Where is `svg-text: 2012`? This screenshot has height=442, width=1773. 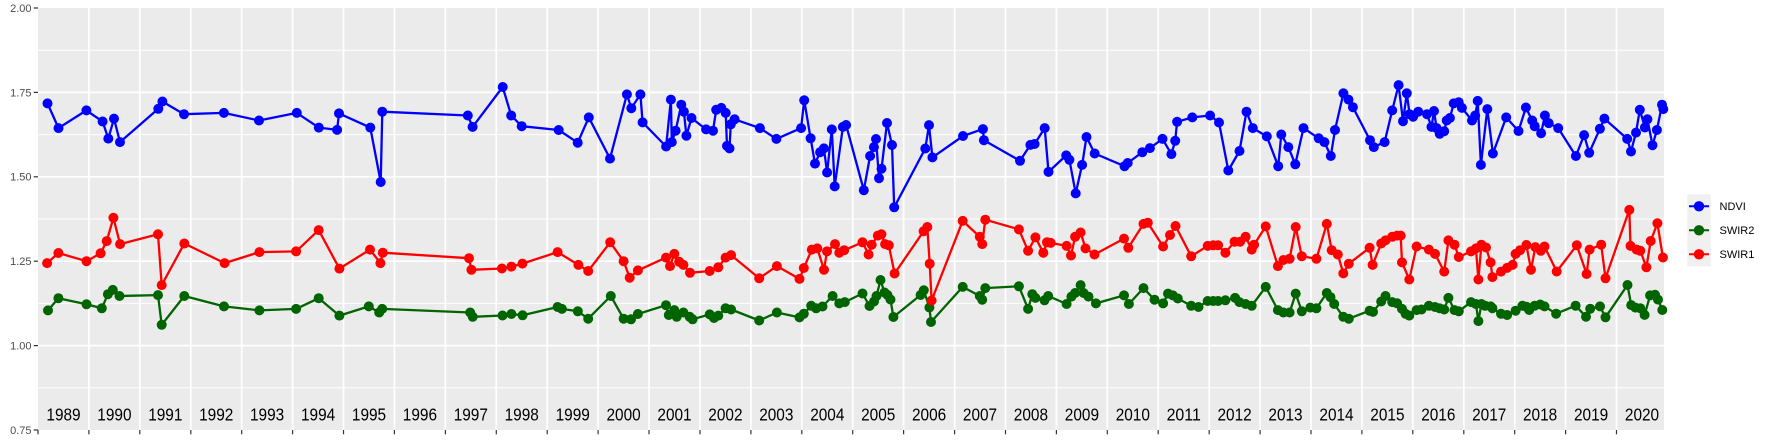 svg-text: 2012 is located at coordinates (1235, 414).